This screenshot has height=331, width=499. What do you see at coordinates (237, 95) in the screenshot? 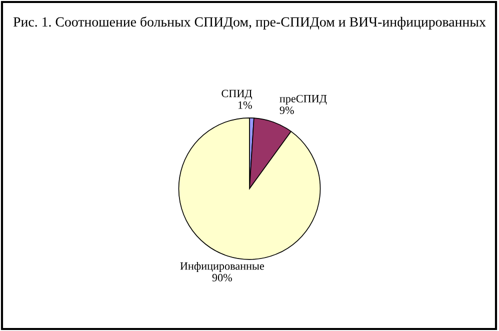
I see `slice-label: СПИД` at bounding box center [237, 95].